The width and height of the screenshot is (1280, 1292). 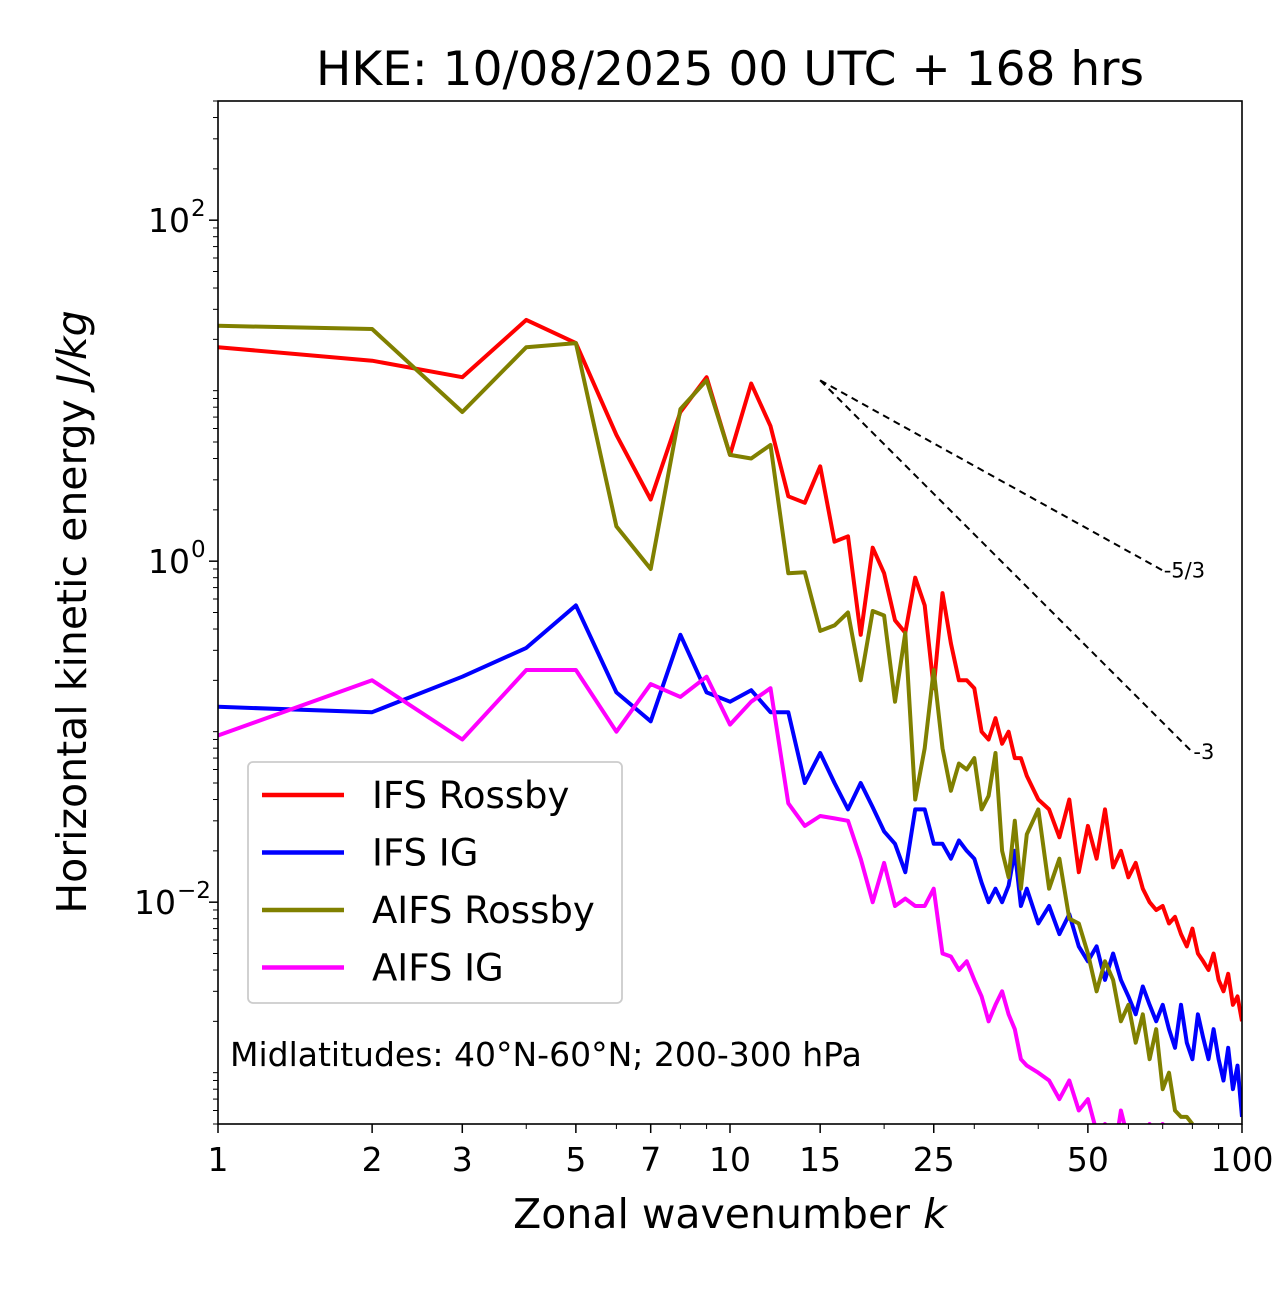 What do you see at coordinates (370, 853) in the screenshot?
I see `legend-entry: IFS IG` at bounding box center [370, 853].